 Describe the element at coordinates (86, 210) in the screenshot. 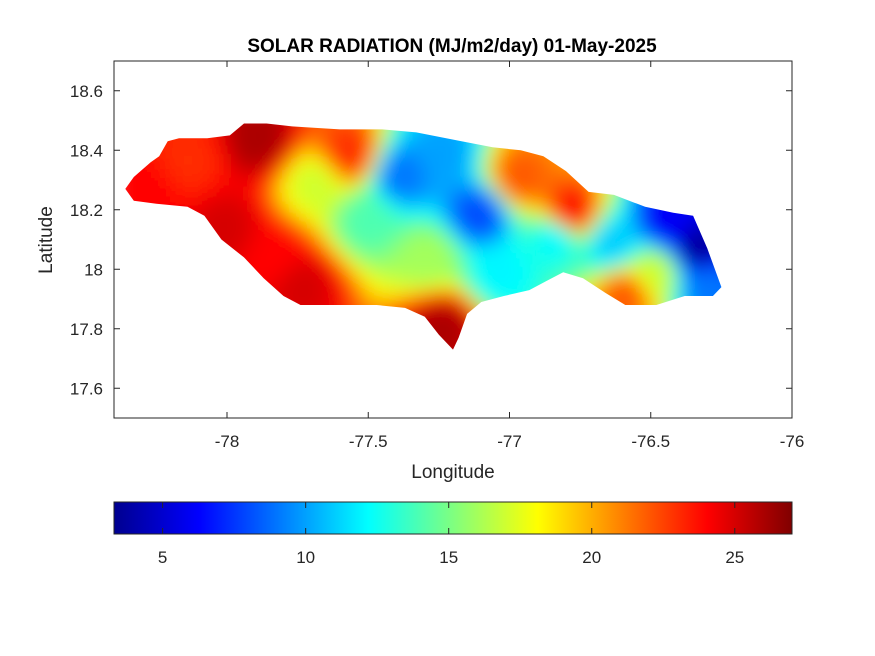

I see `y-tick-label: 18.2` at that location.